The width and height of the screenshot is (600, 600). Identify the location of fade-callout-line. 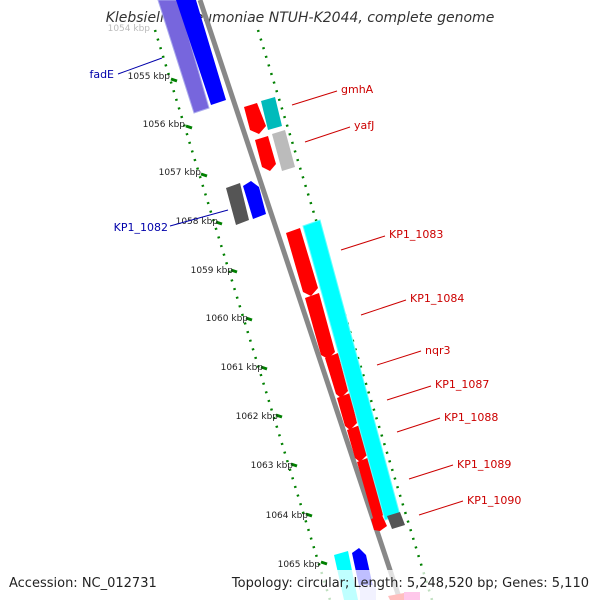
(140, 66).